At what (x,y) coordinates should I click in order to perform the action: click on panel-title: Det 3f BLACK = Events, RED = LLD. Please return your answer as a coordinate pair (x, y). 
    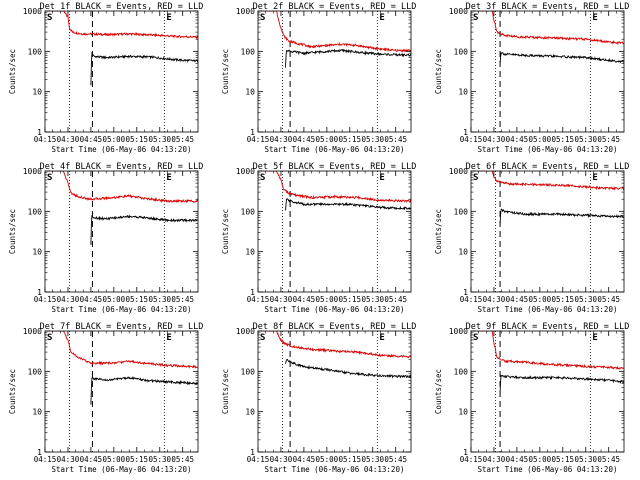
    Looking at the image, I should click on (548, 7).